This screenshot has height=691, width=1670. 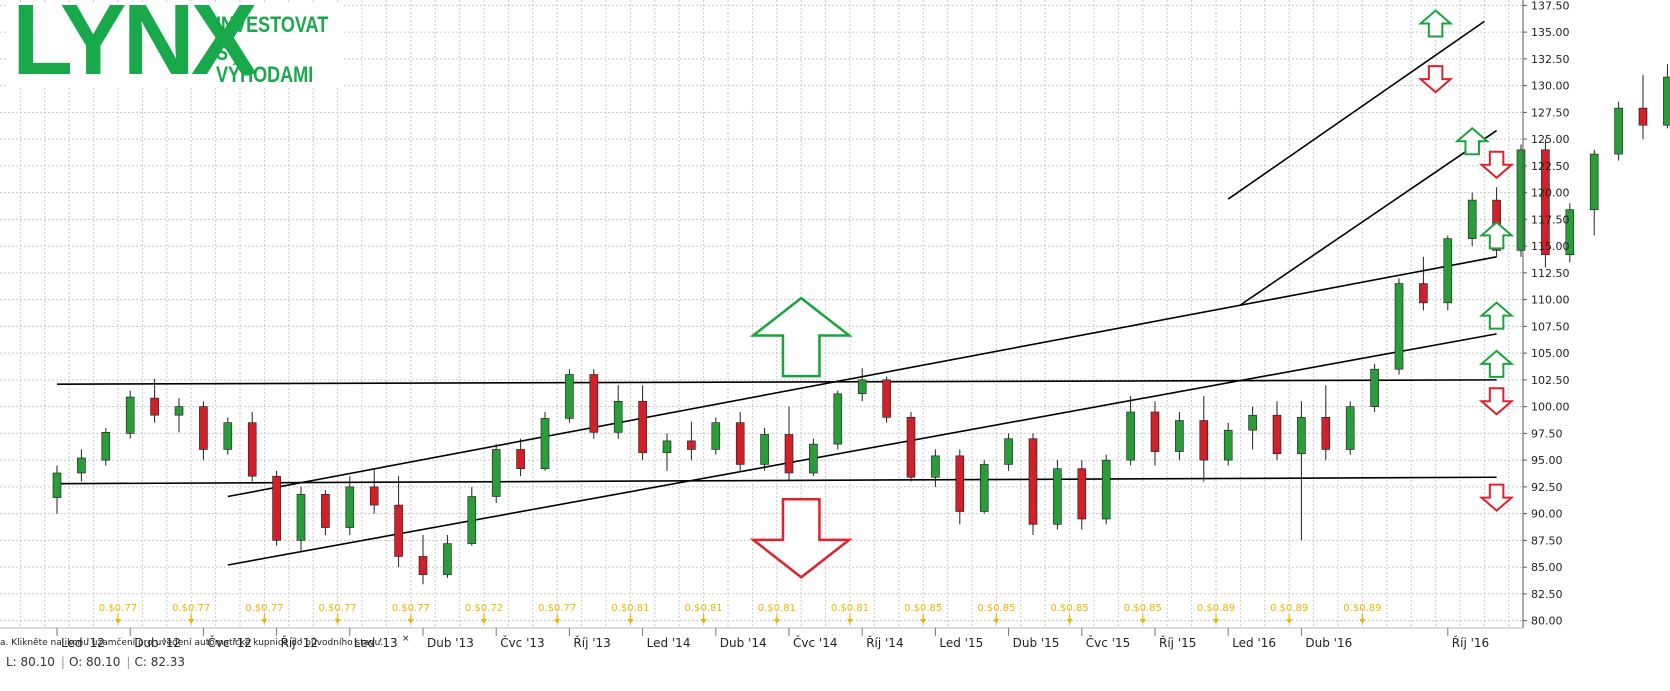 I want to click on x-tick-label: Led '13, so click(x=376, y=643).